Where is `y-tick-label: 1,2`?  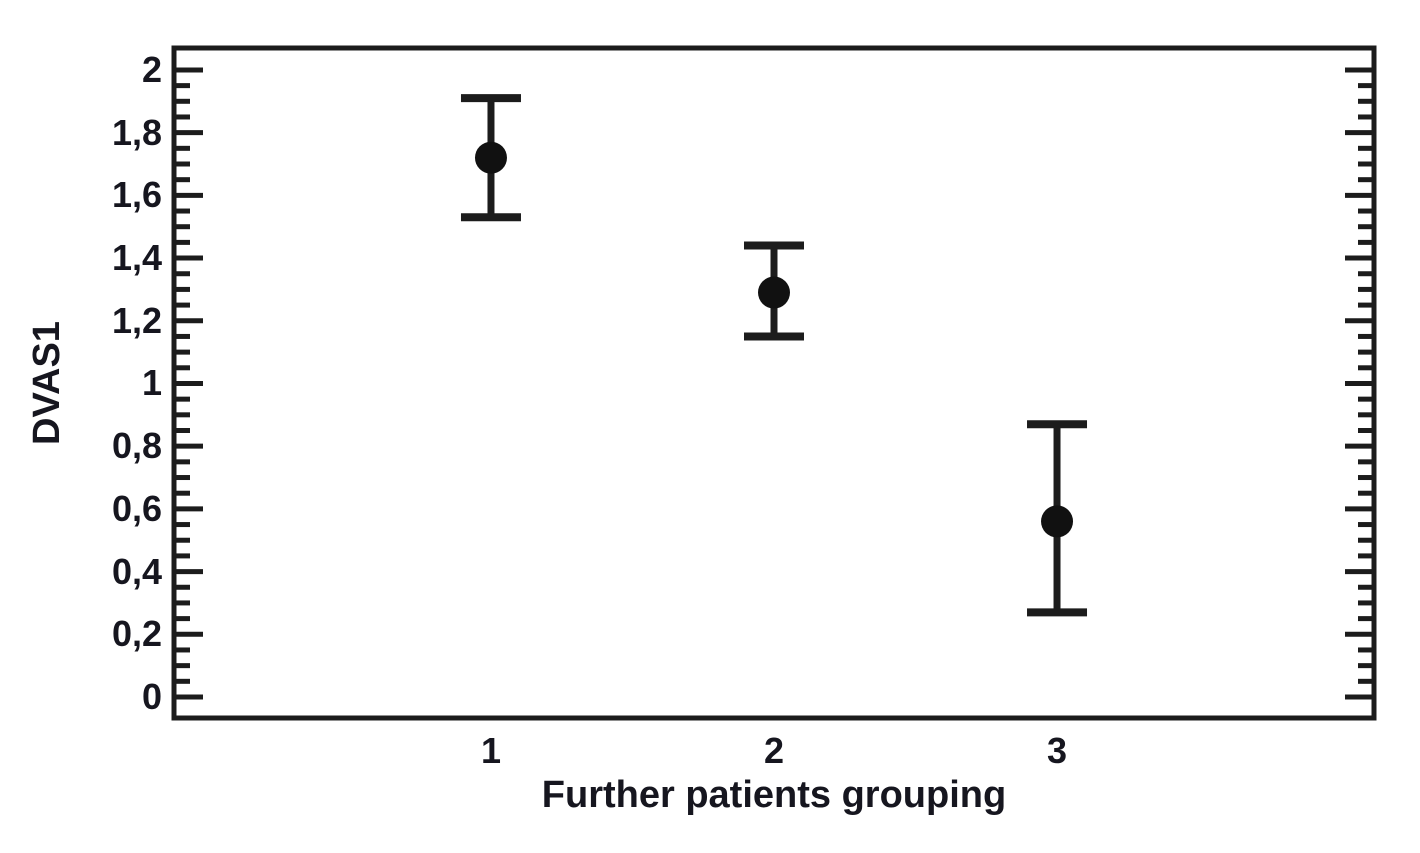
y-tick-label: 1,2 is located at coordinates (136, 320).